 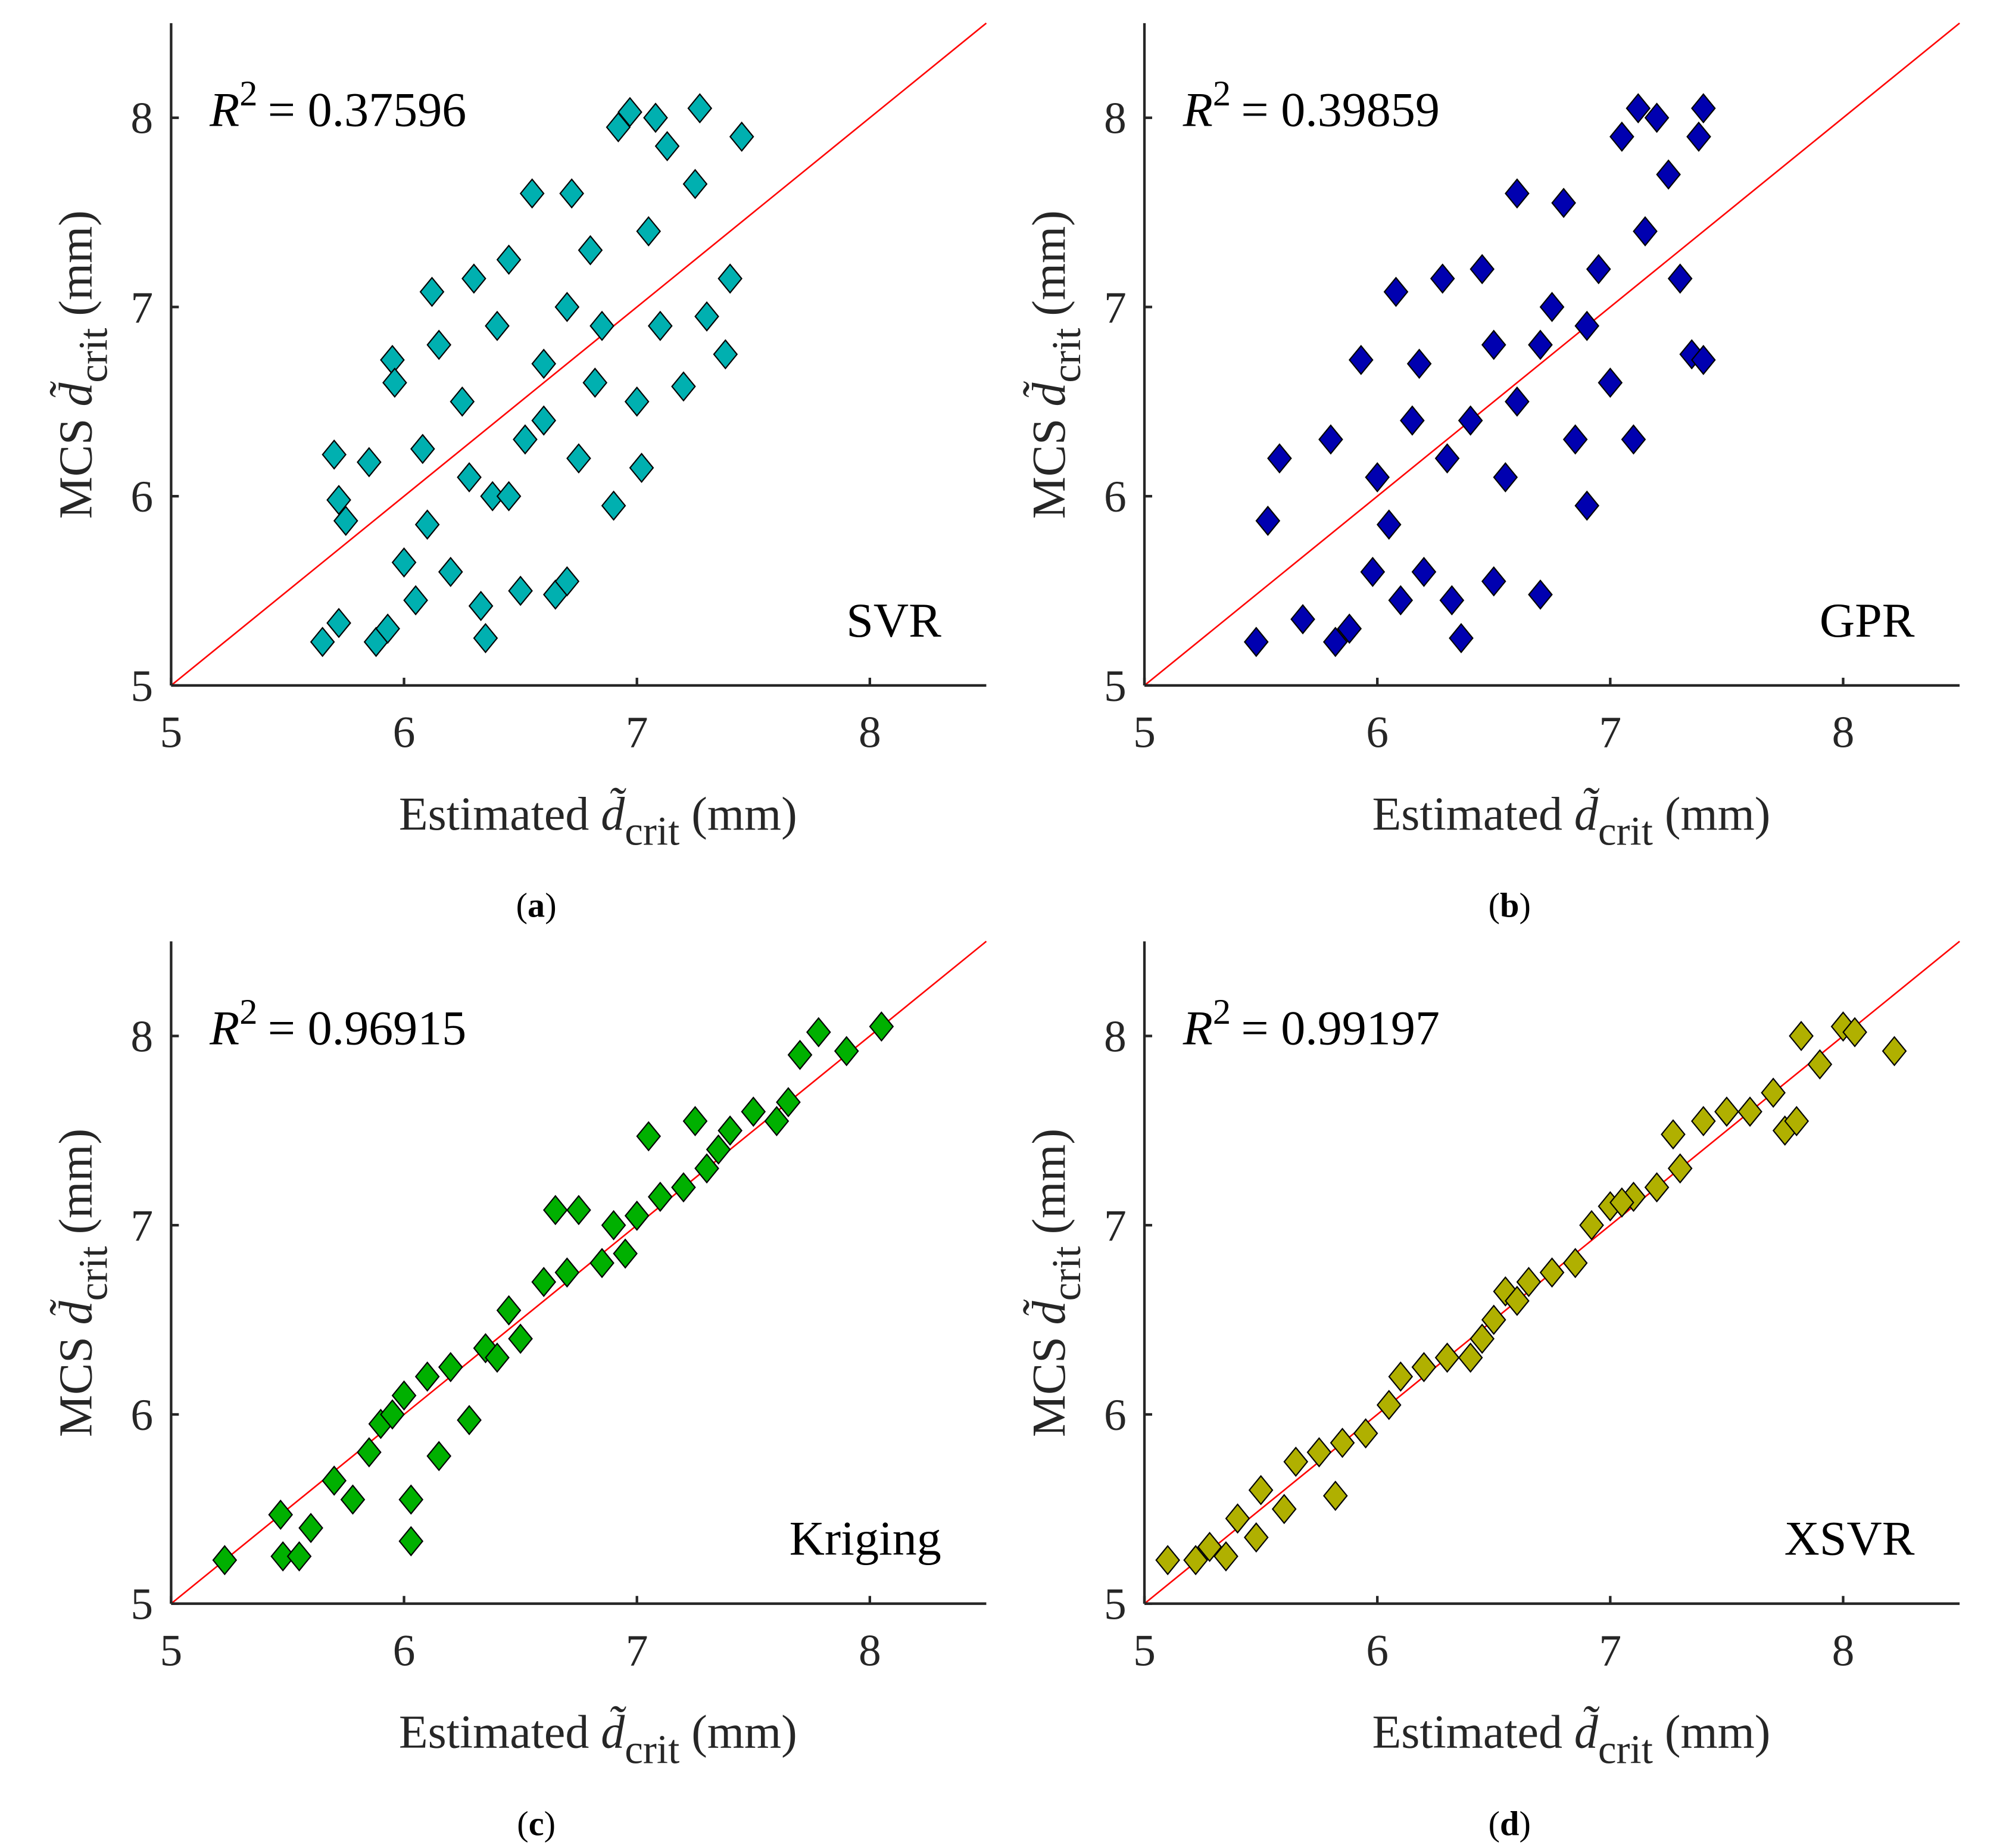 What do you see at coordinates (1311, 105) in the screenshot?
I see `r-squared-label: R2 = 0.39859` at bounding box center [1311, 105].